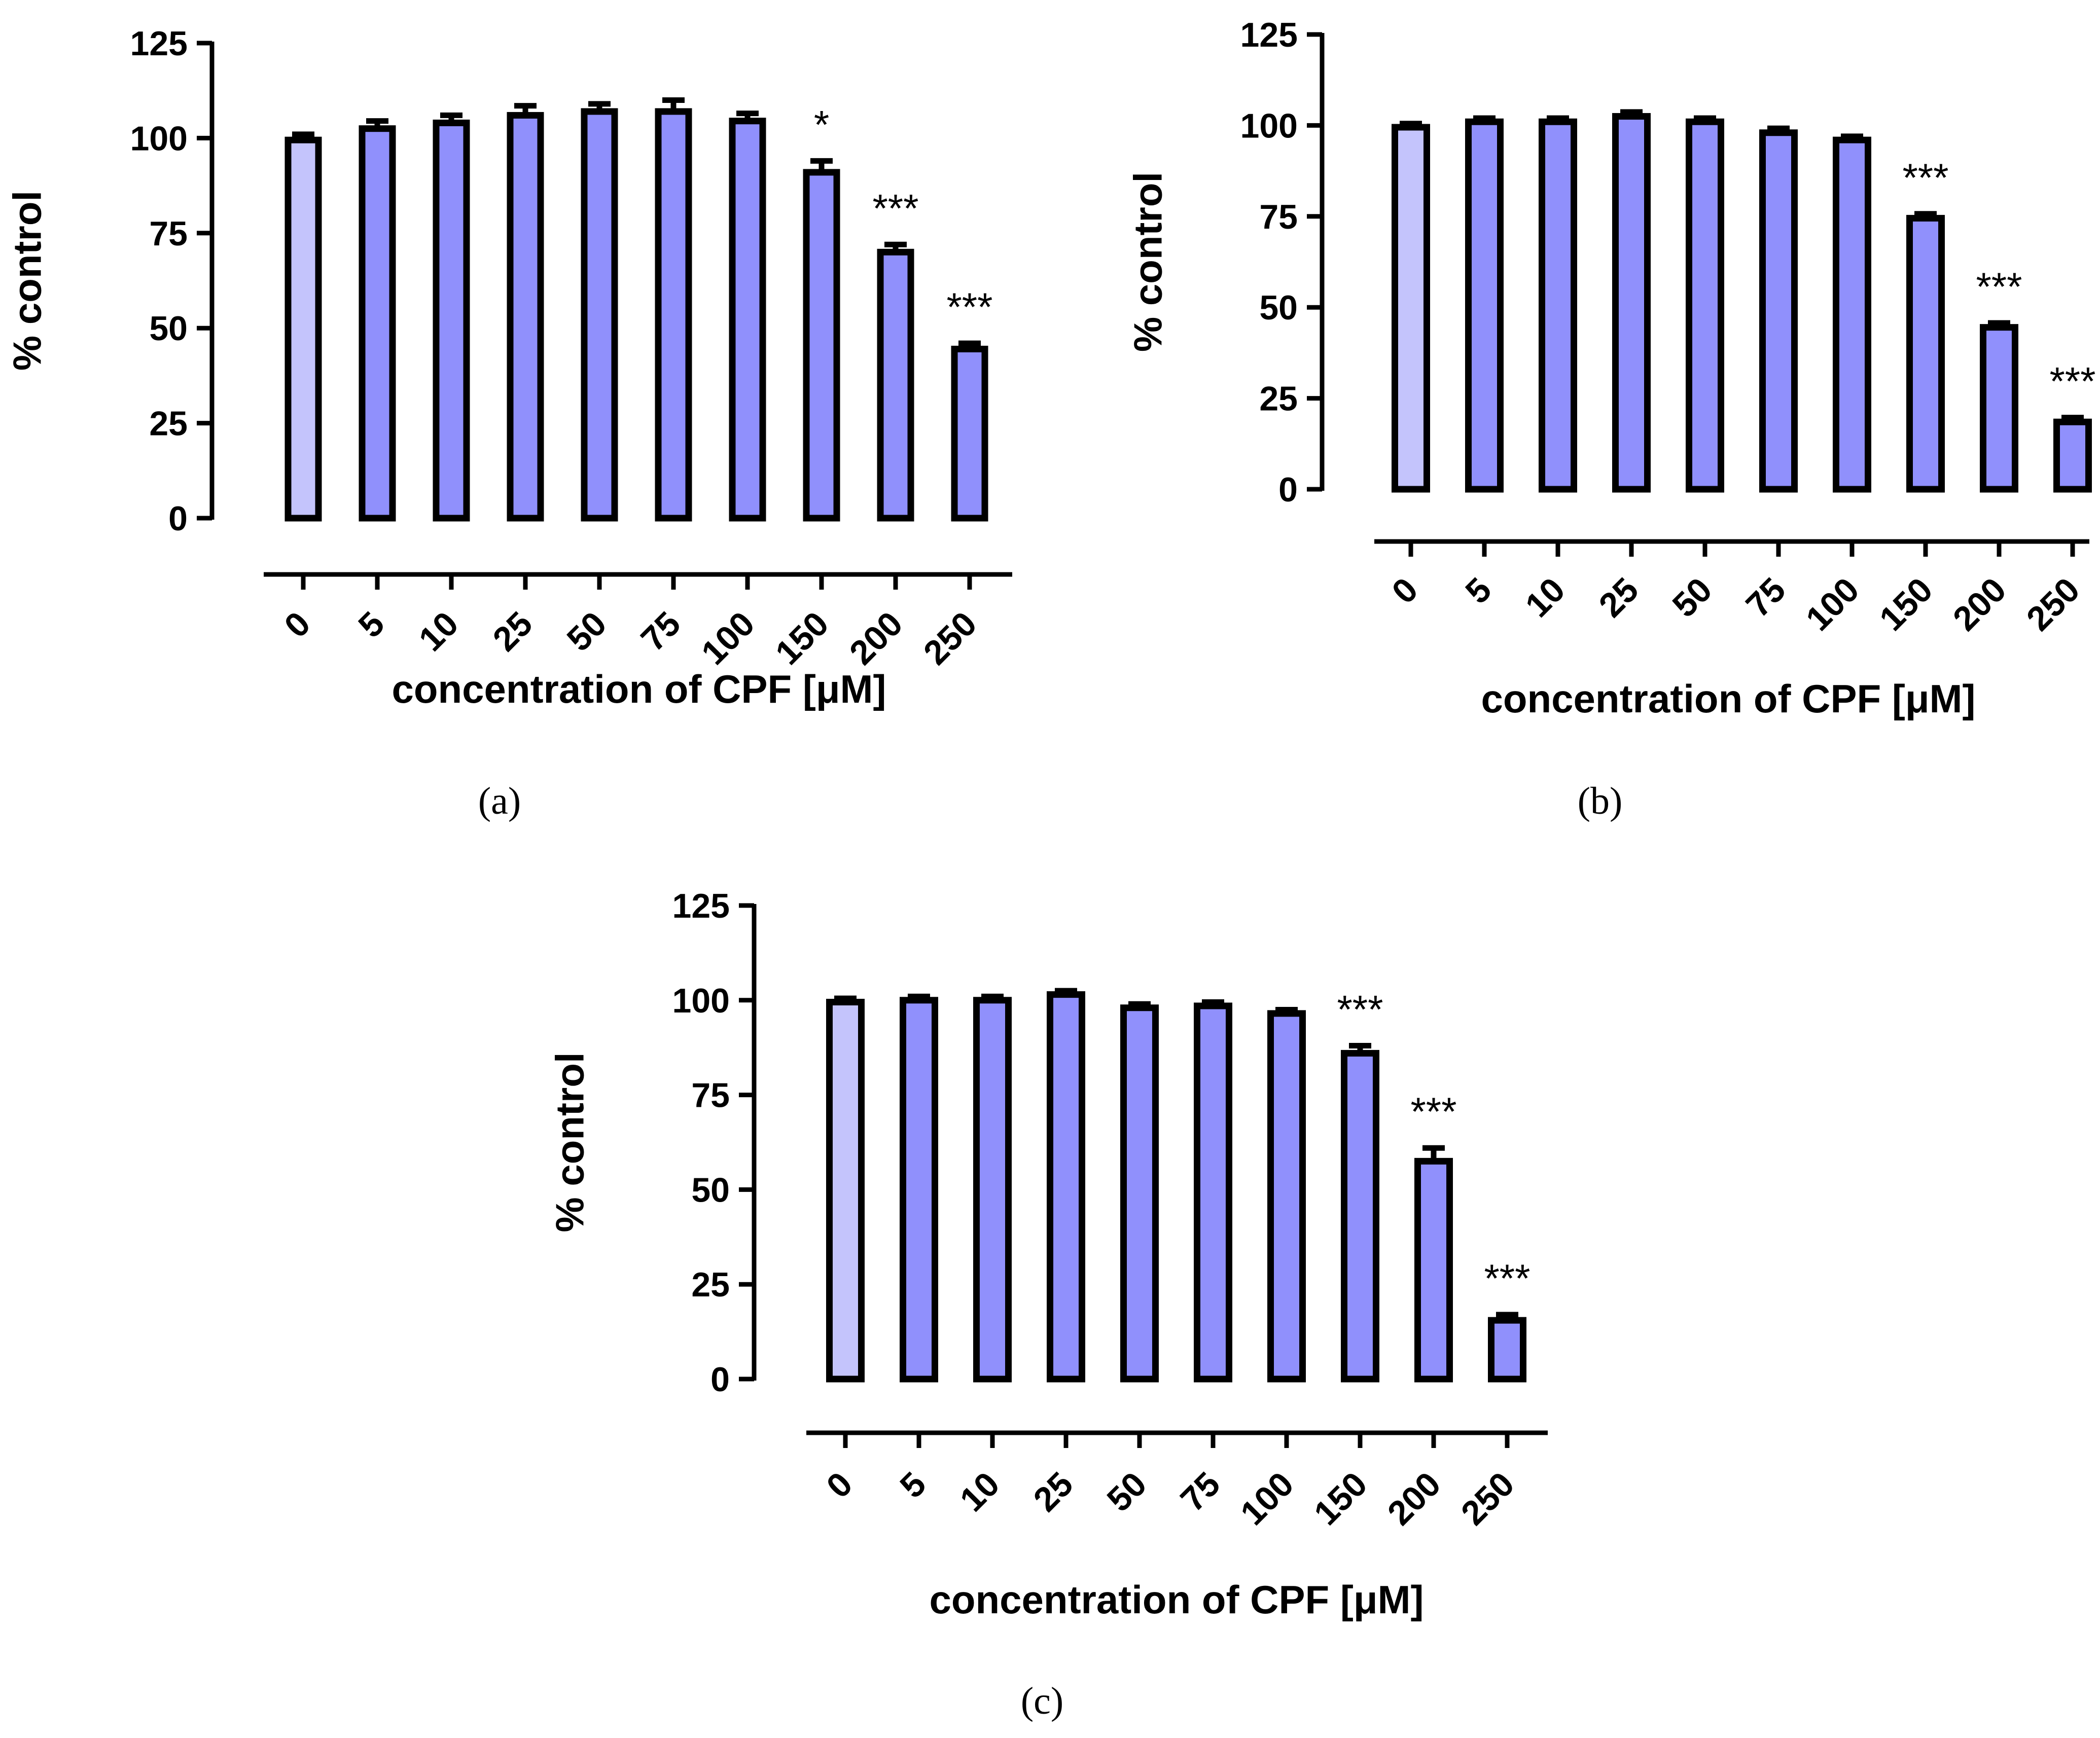  I want to click on panel-caption: (a), so click(499, 801).